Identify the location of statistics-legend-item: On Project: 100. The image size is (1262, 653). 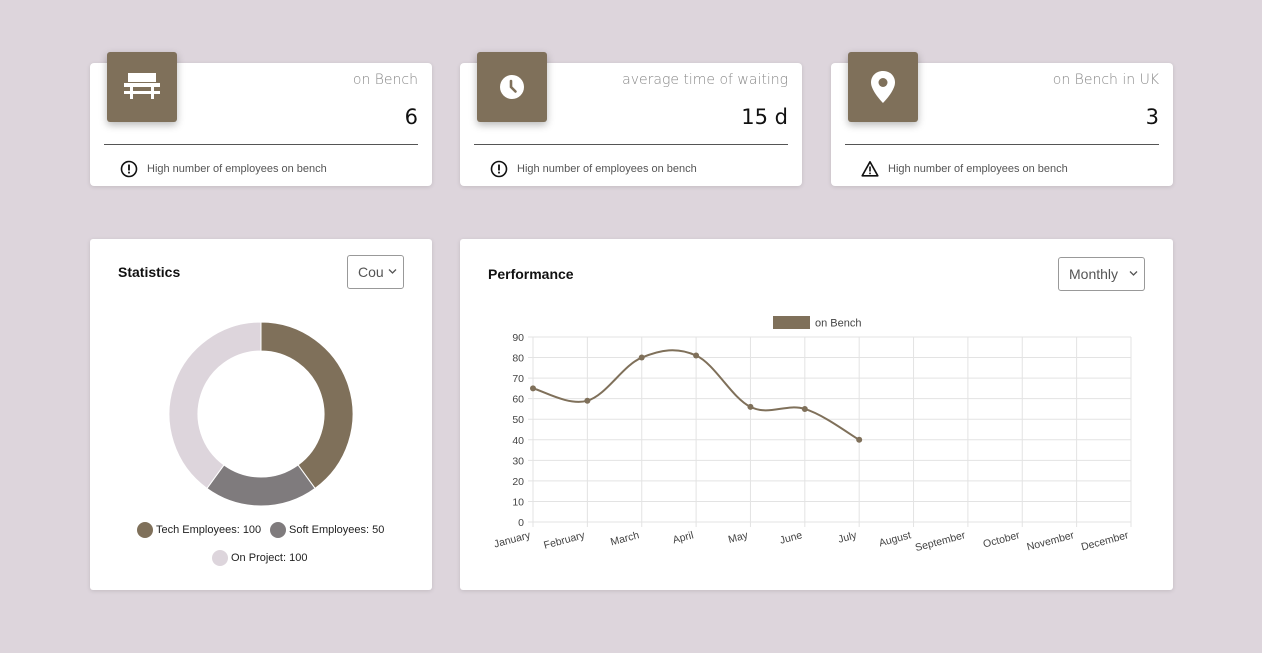
(259, 558).